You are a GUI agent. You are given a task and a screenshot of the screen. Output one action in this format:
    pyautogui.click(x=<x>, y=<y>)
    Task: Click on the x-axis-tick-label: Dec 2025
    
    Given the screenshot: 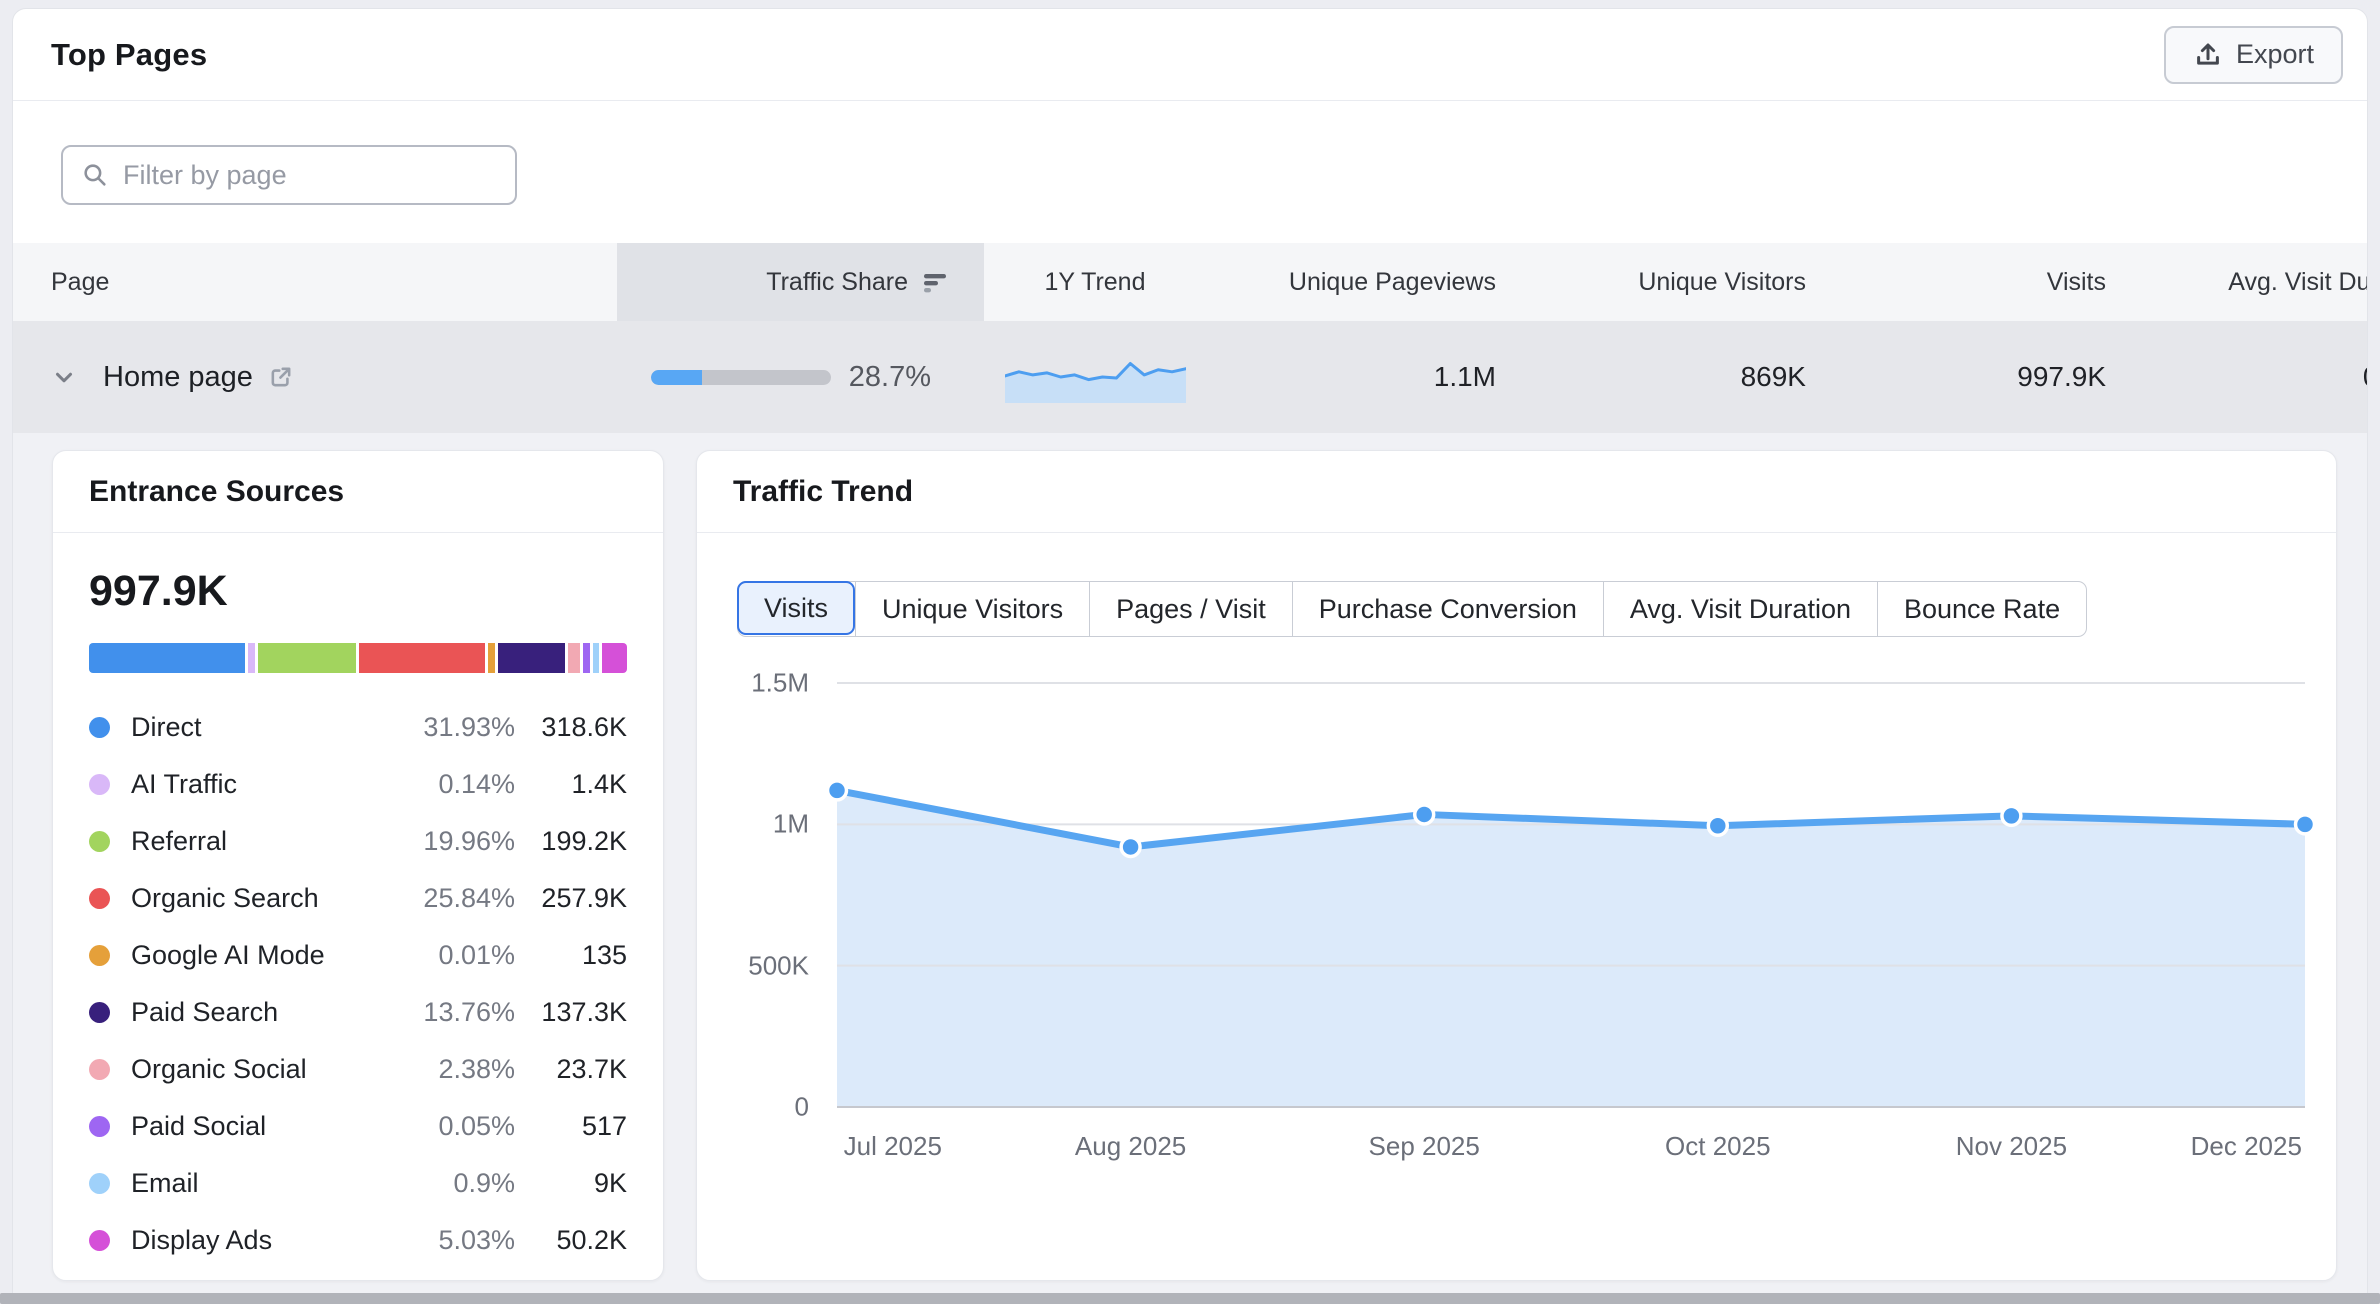 What is the action you would take?
    pyautogui.click(x=2246, y=1146)
    